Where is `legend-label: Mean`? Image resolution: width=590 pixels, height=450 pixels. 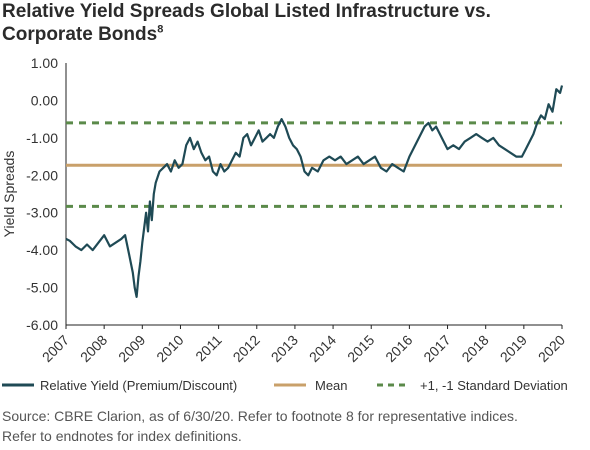 legend-label: Mean is located at coordinates (331, 385).